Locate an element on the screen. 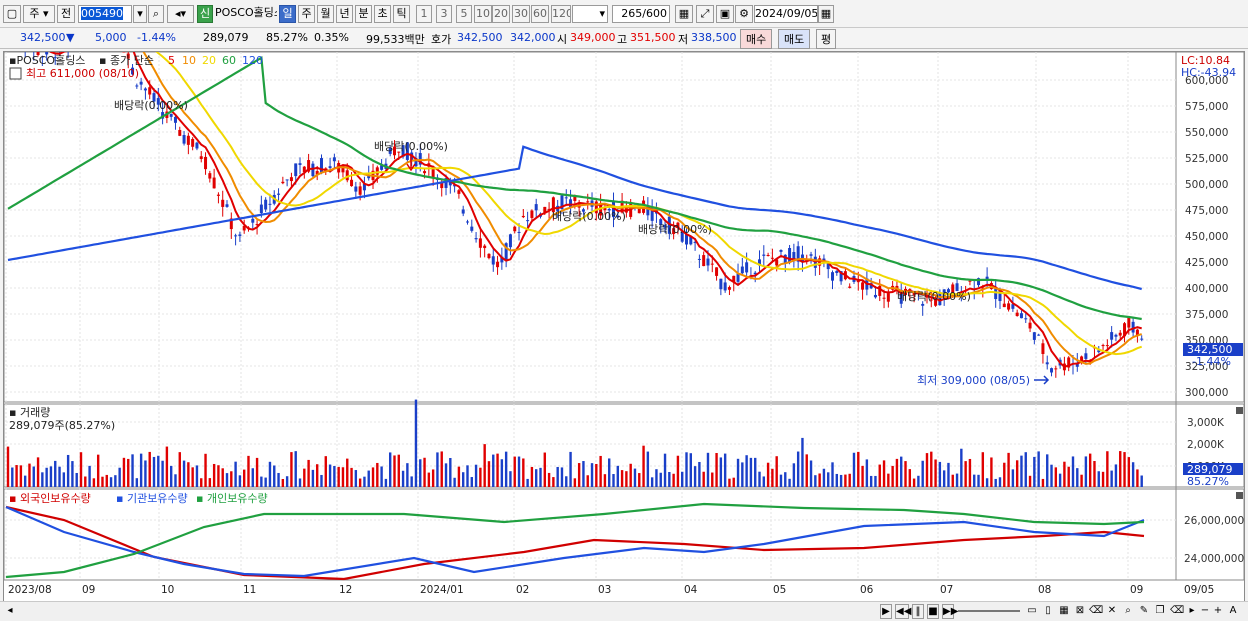 This screenshot has width=1248, height=621. indicator-icon: ▦ is located at coordinates (684, 14).